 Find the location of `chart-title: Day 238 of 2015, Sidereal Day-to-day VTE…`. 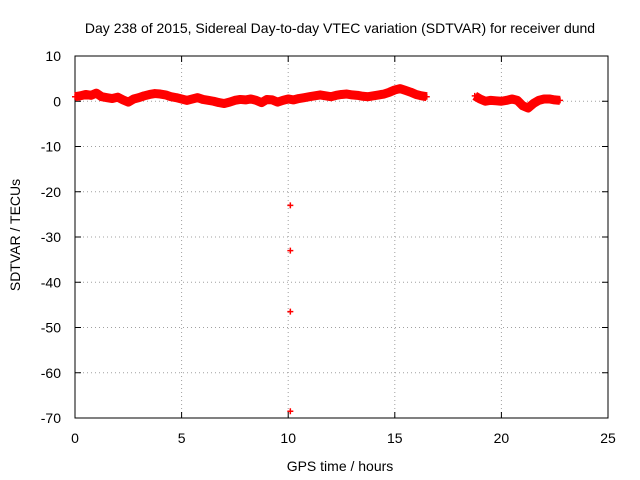

chart-title: Day 238 of 2015, Sidereal Day-to-day VTE… is located at coordinates (340, 28).